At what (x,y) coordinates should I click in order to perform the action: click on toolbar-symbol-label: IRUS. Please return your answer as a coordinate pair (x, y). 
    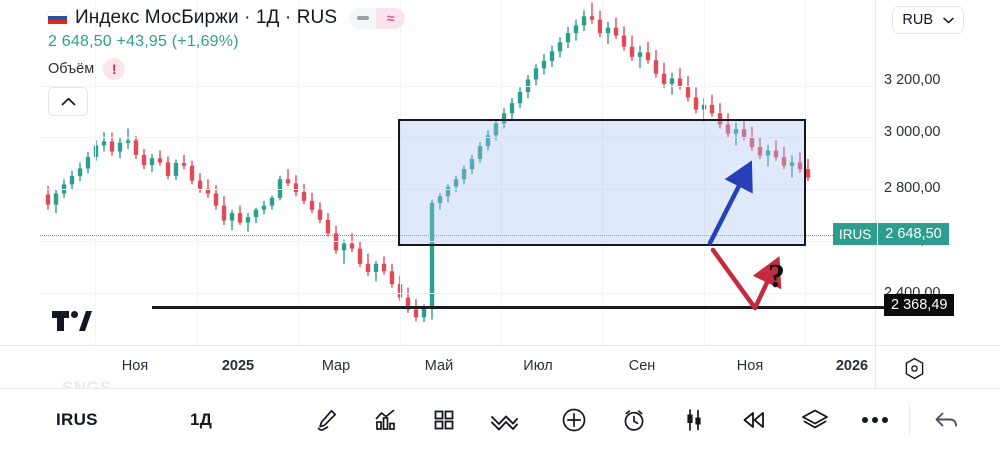
    Looking at the image, I should click on (77, 419).